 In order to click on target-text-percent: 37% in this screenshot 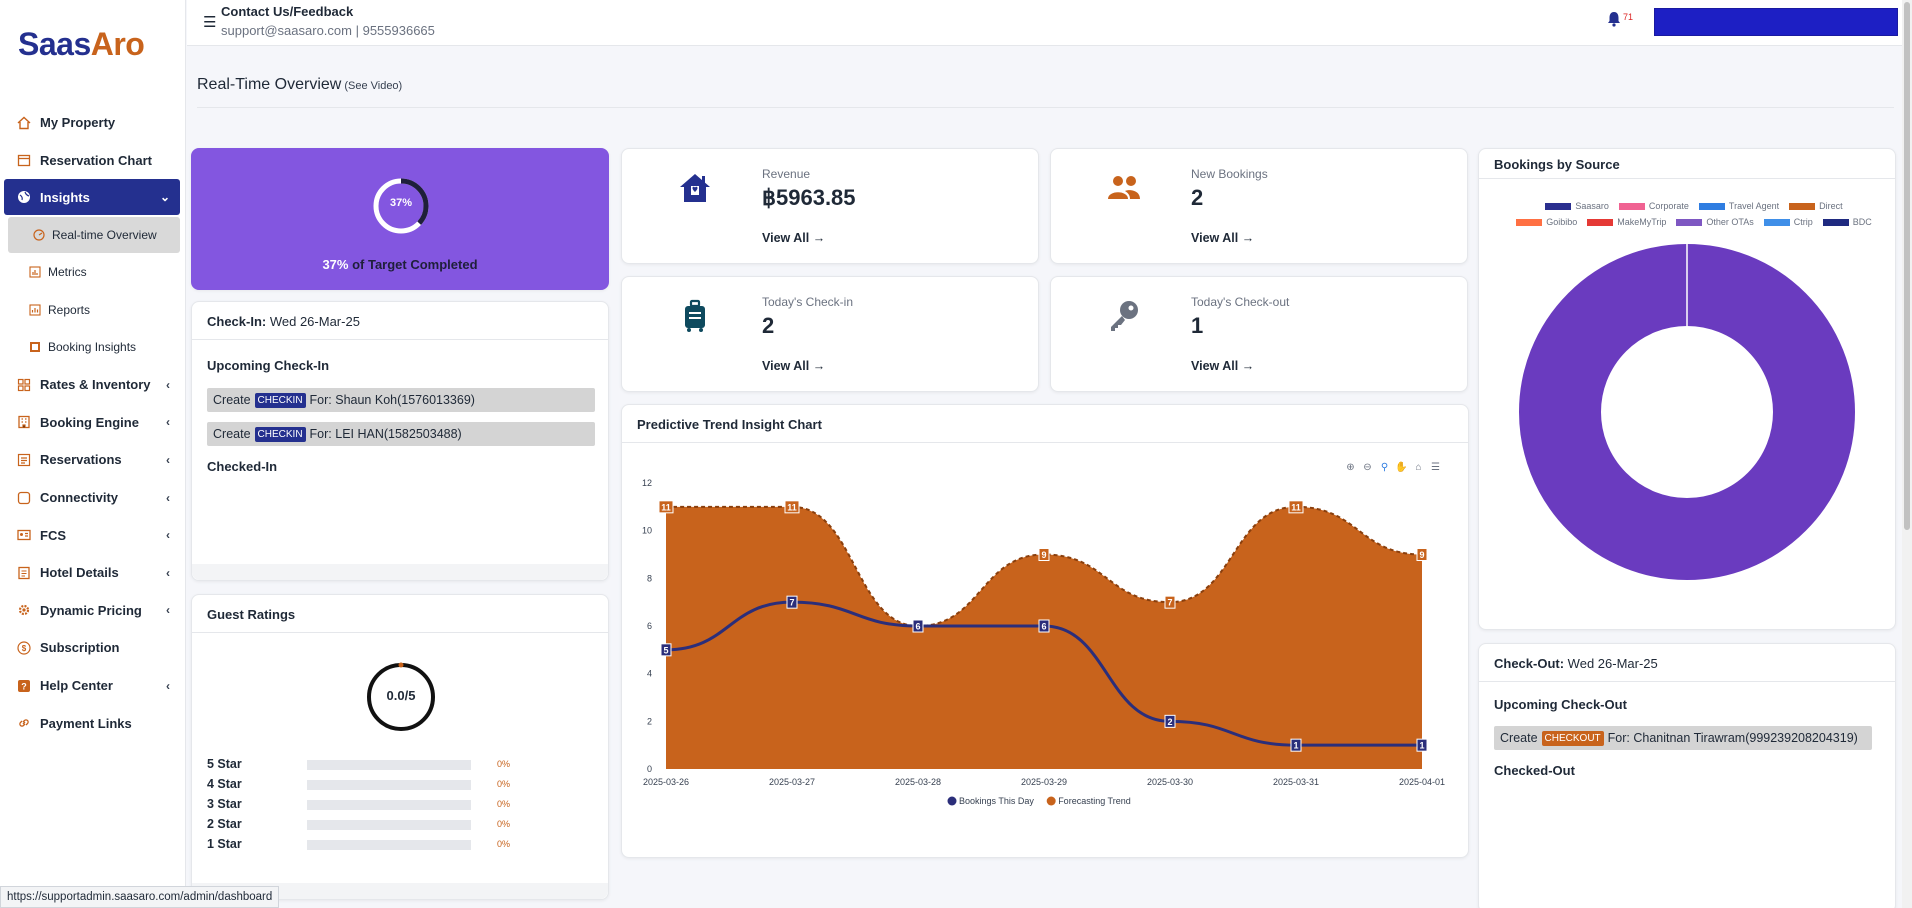, I will do `click(335, 264)`.